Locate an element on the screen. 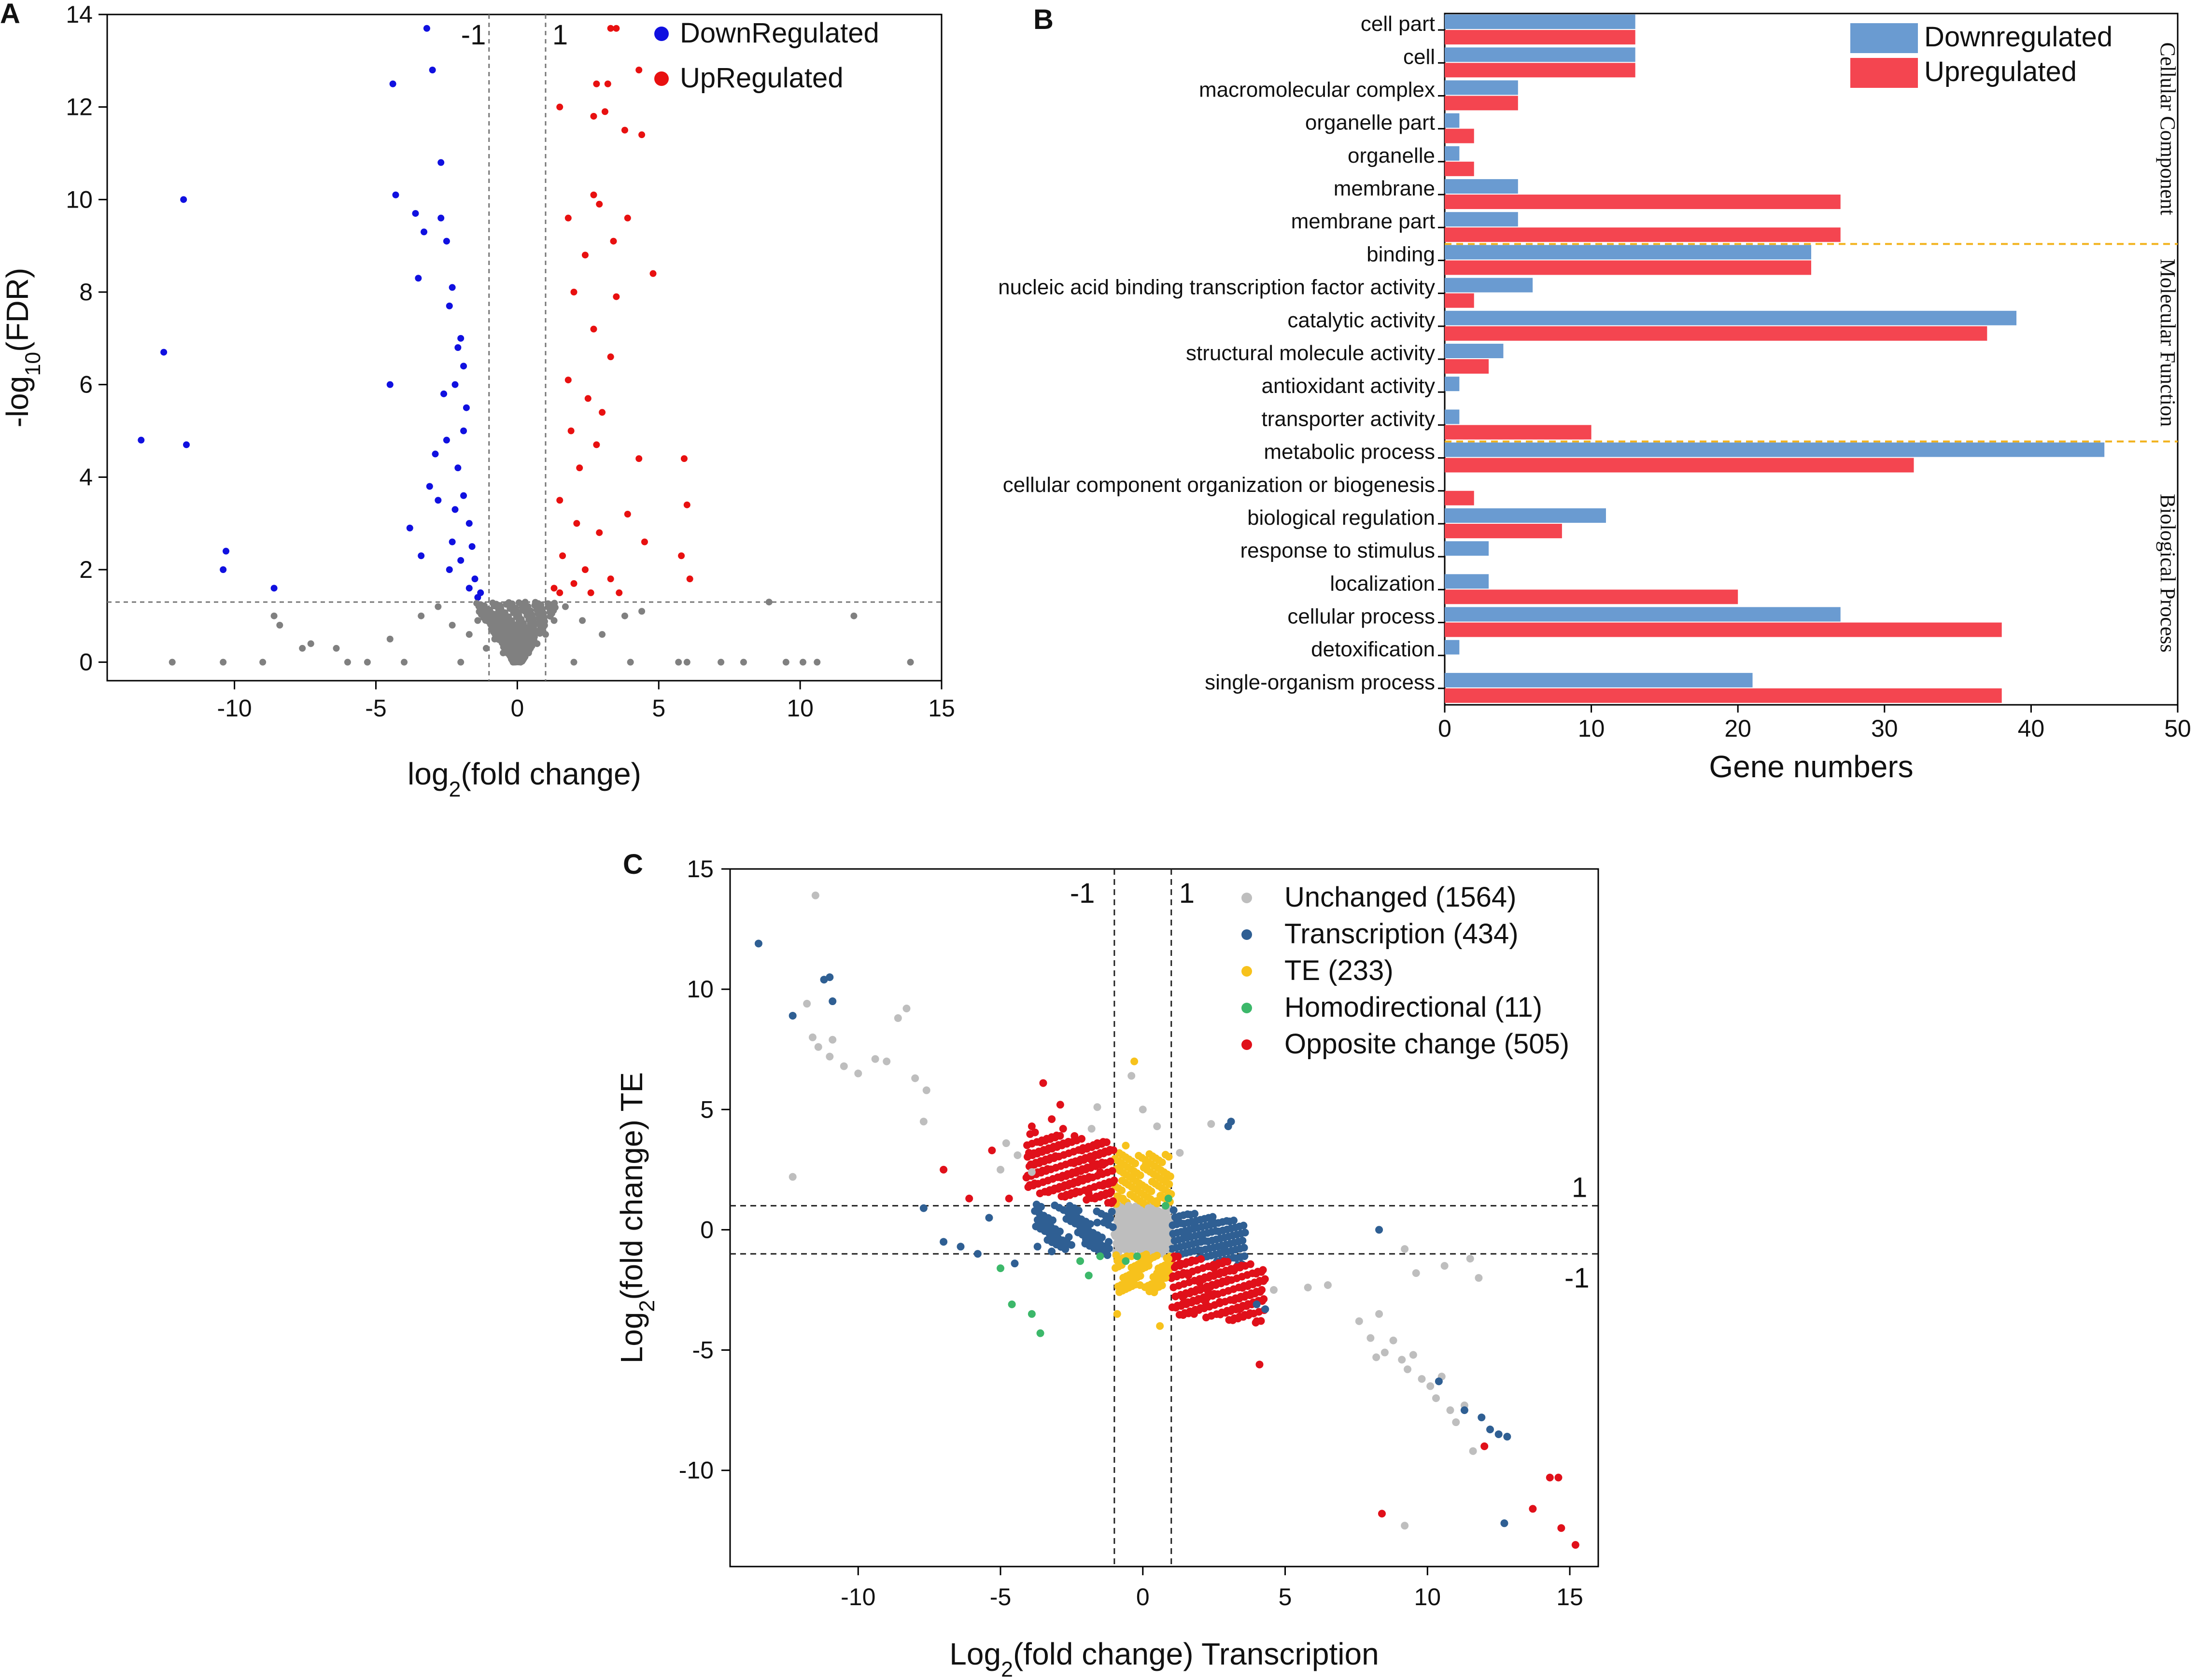 The width and height of the screenshot is (2197, 1680). y-tick-label: 12 is located at coordinates (79, 108).